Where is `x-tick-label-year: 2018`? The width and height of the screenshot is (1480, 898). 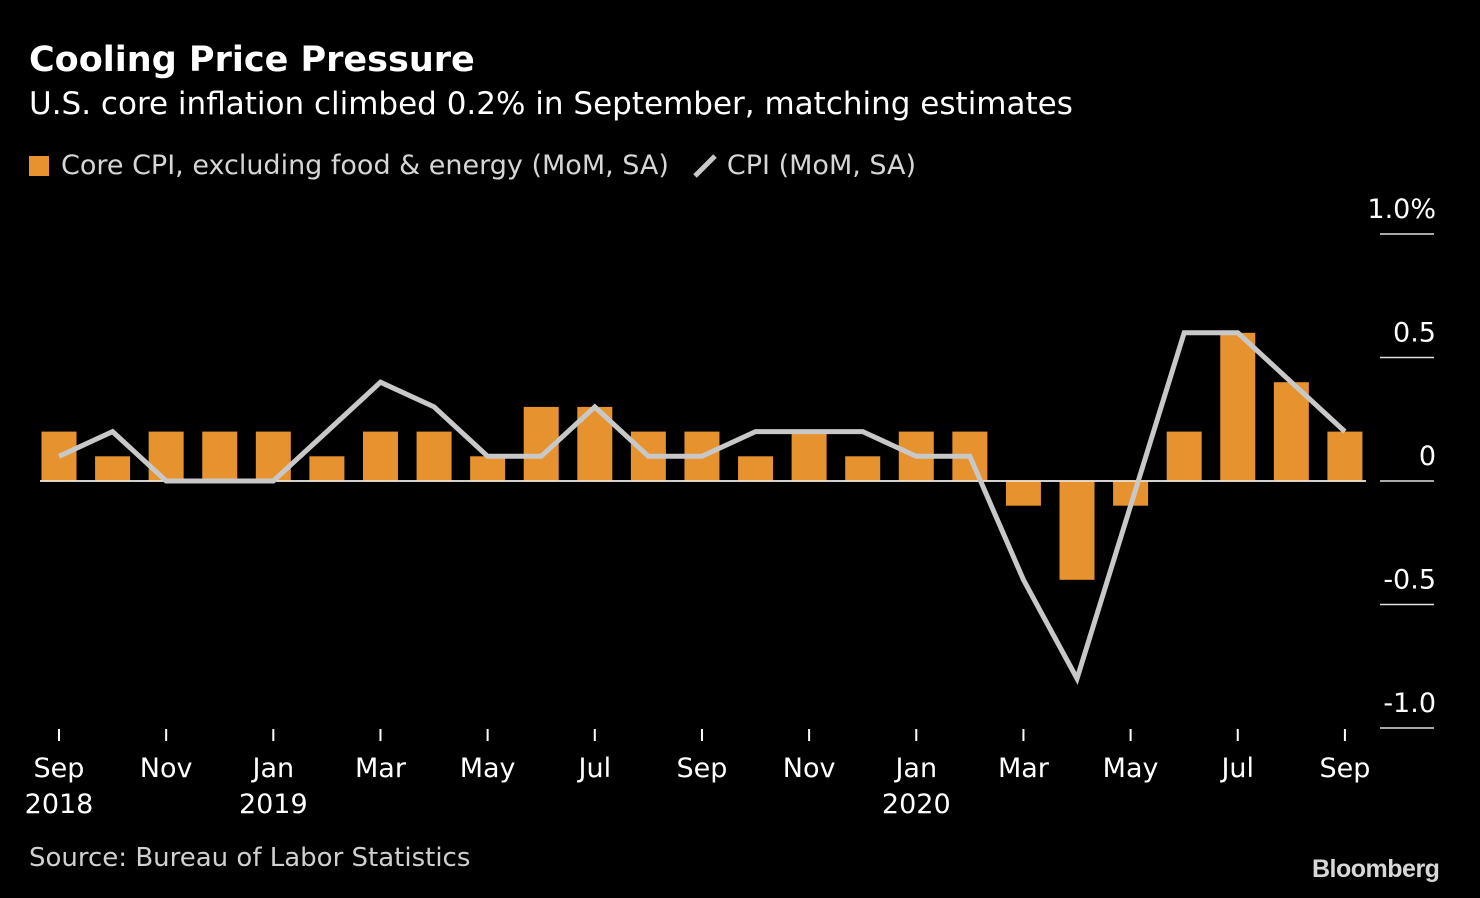 x-tick-label-year: 2018 is located at coordinates (59, 804).